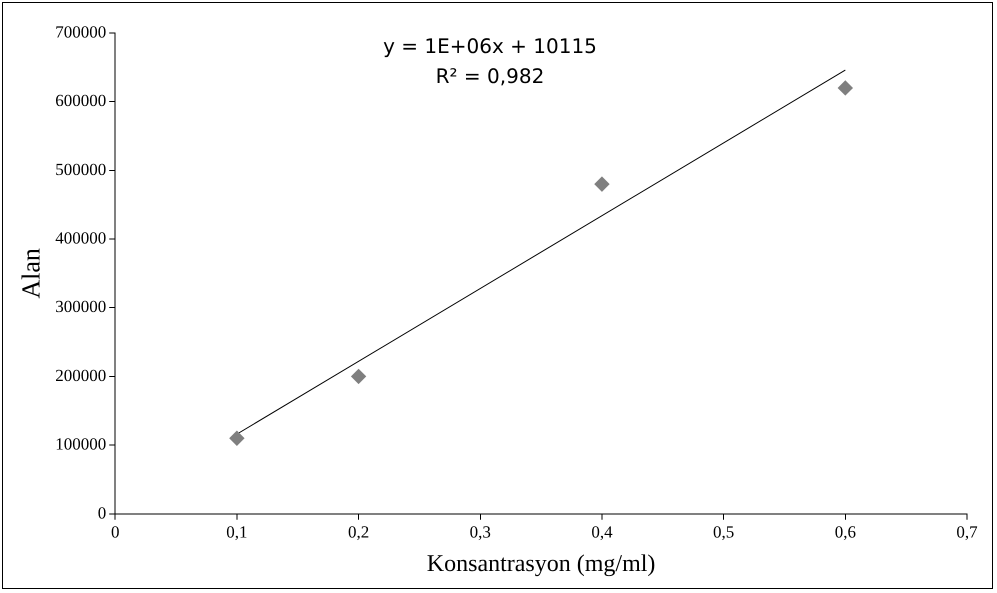 The image size is (997, 593). I want to click on x-axis-title: Konsantrasyon (mg/ml), so click(541, 563).